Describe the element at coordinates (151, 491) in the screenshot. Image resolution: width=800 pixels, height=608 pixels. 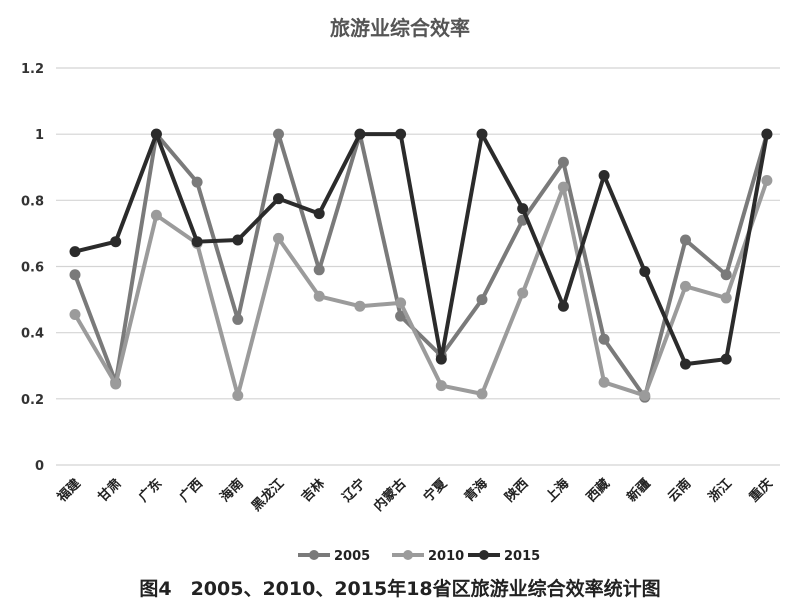
I see `x-tick-label: 广东` at that location.